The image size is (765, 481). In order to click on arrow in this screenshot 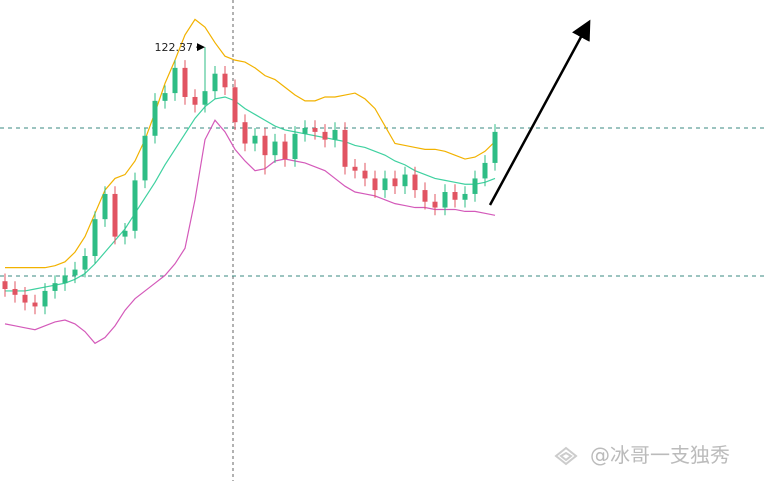, I will do `click(539, 112)`.